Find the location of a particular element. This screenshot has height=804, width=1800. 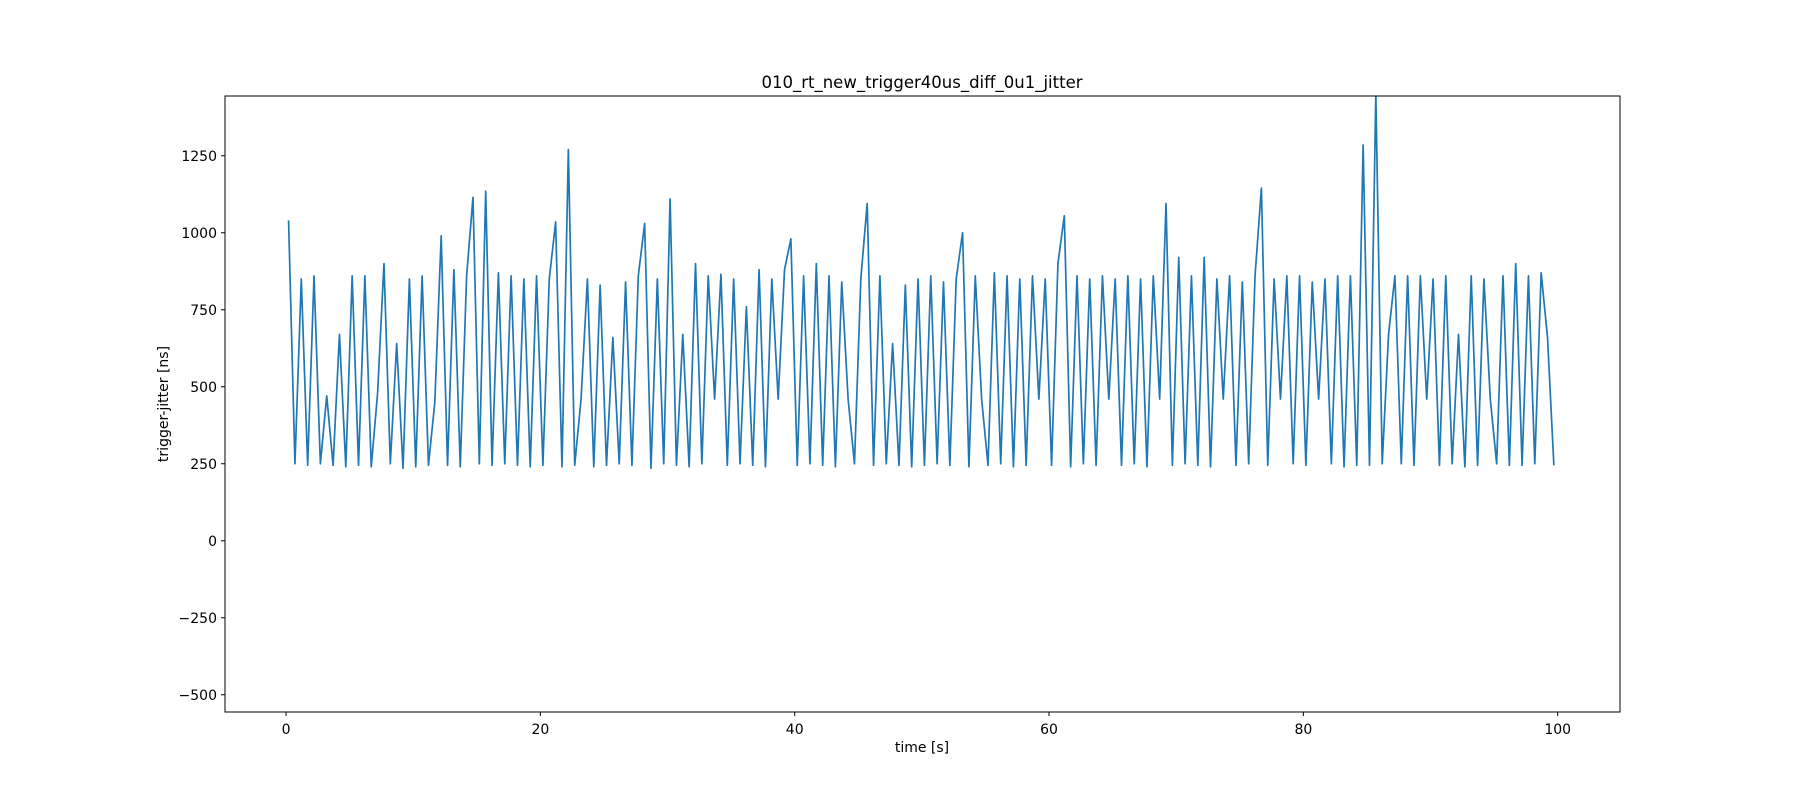

x-tick-label: 40 is located at coordinates (795, 730).